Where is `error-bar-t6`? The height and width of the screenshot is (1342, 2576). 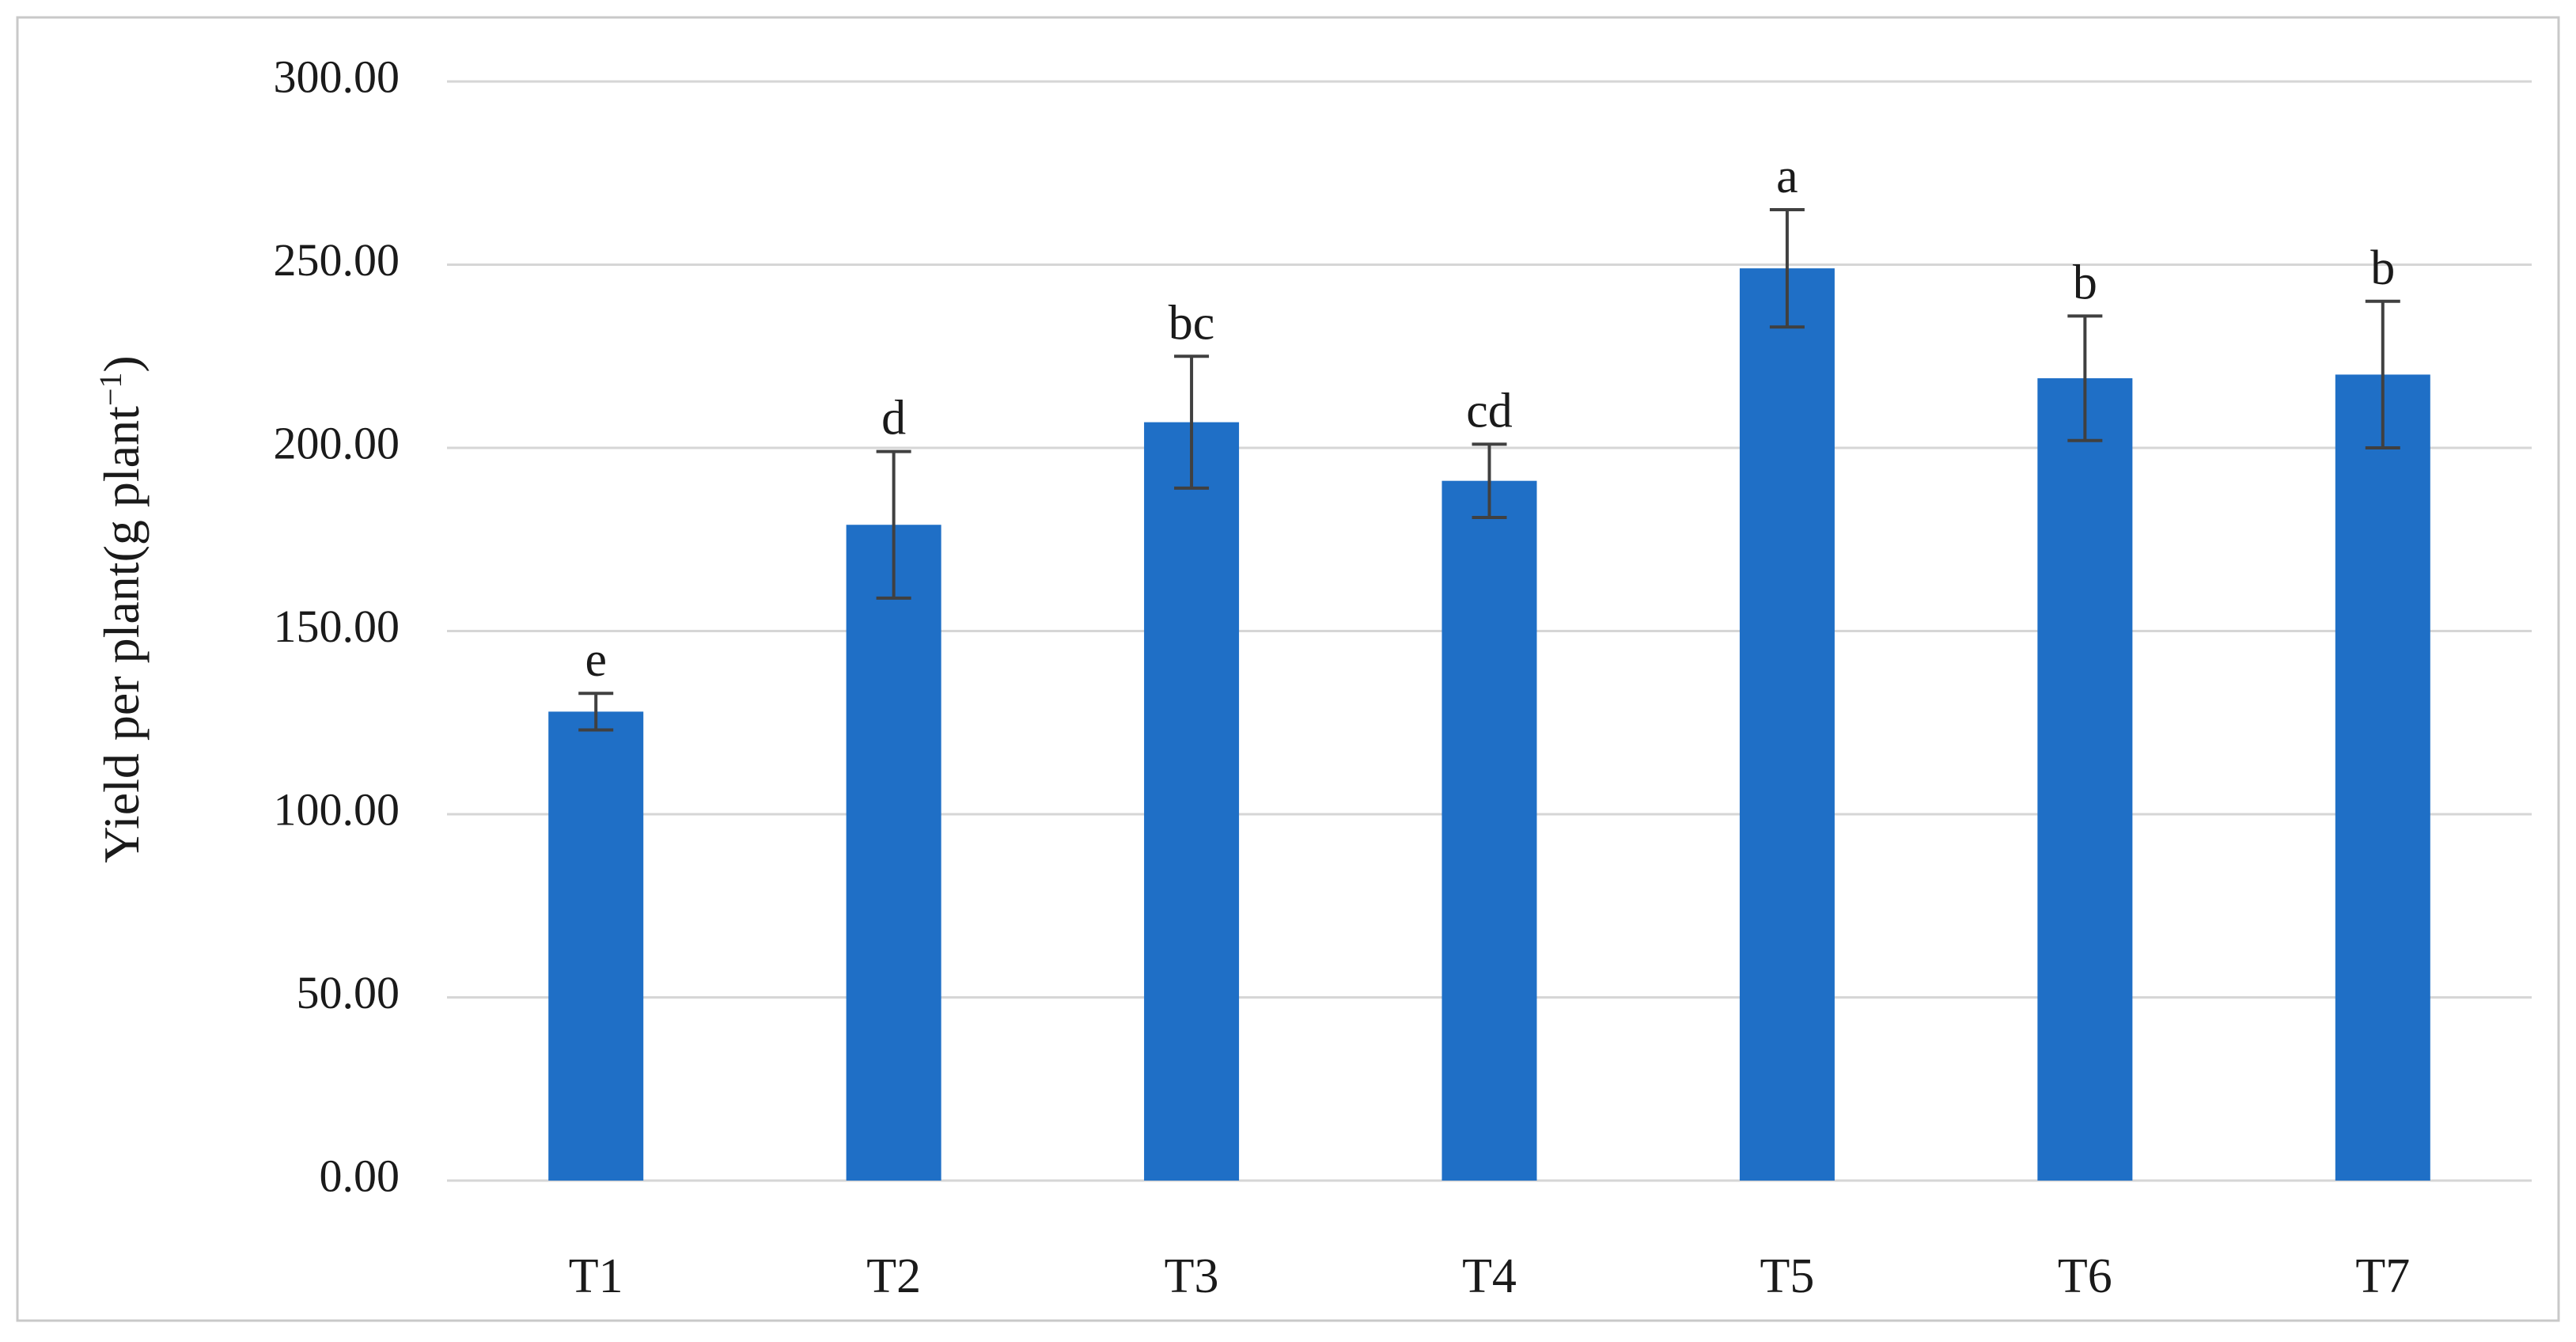
error-bar-t6 is located at coordinates (2085, 378).